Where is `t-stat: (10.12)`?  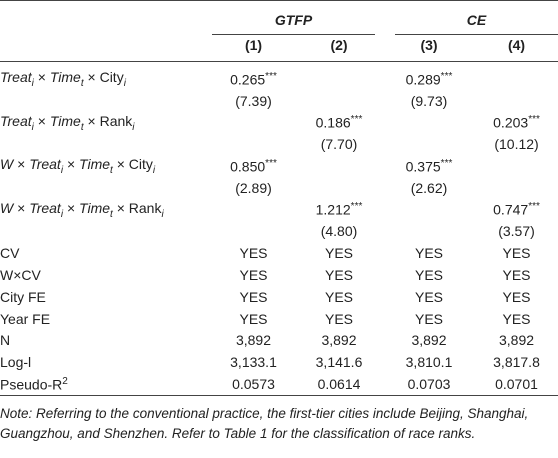
t-stat: (10.12) is located at coordinates (516, 144).